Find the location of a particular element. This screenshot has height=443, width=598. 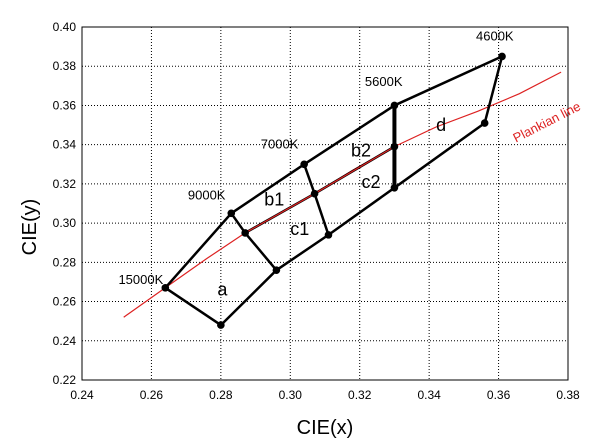

cct-point-label: 4600K is located at coordinates (495, 36).